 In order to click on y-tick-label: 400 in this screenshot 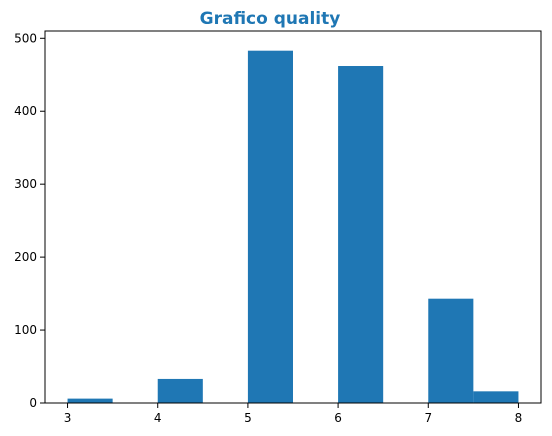, I will do `click(25, 111)`.